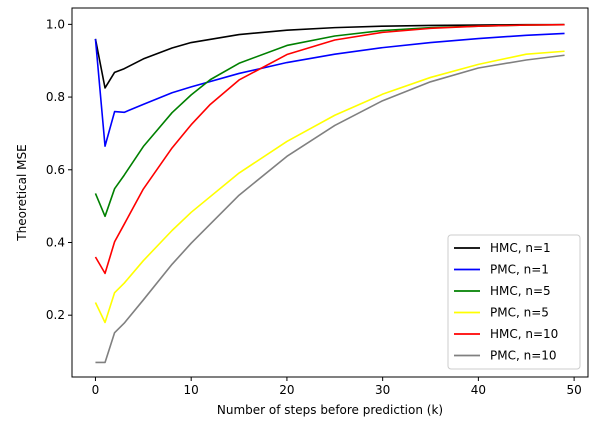  I want to click on y-tick-label: 0.6, so click(55, 170).